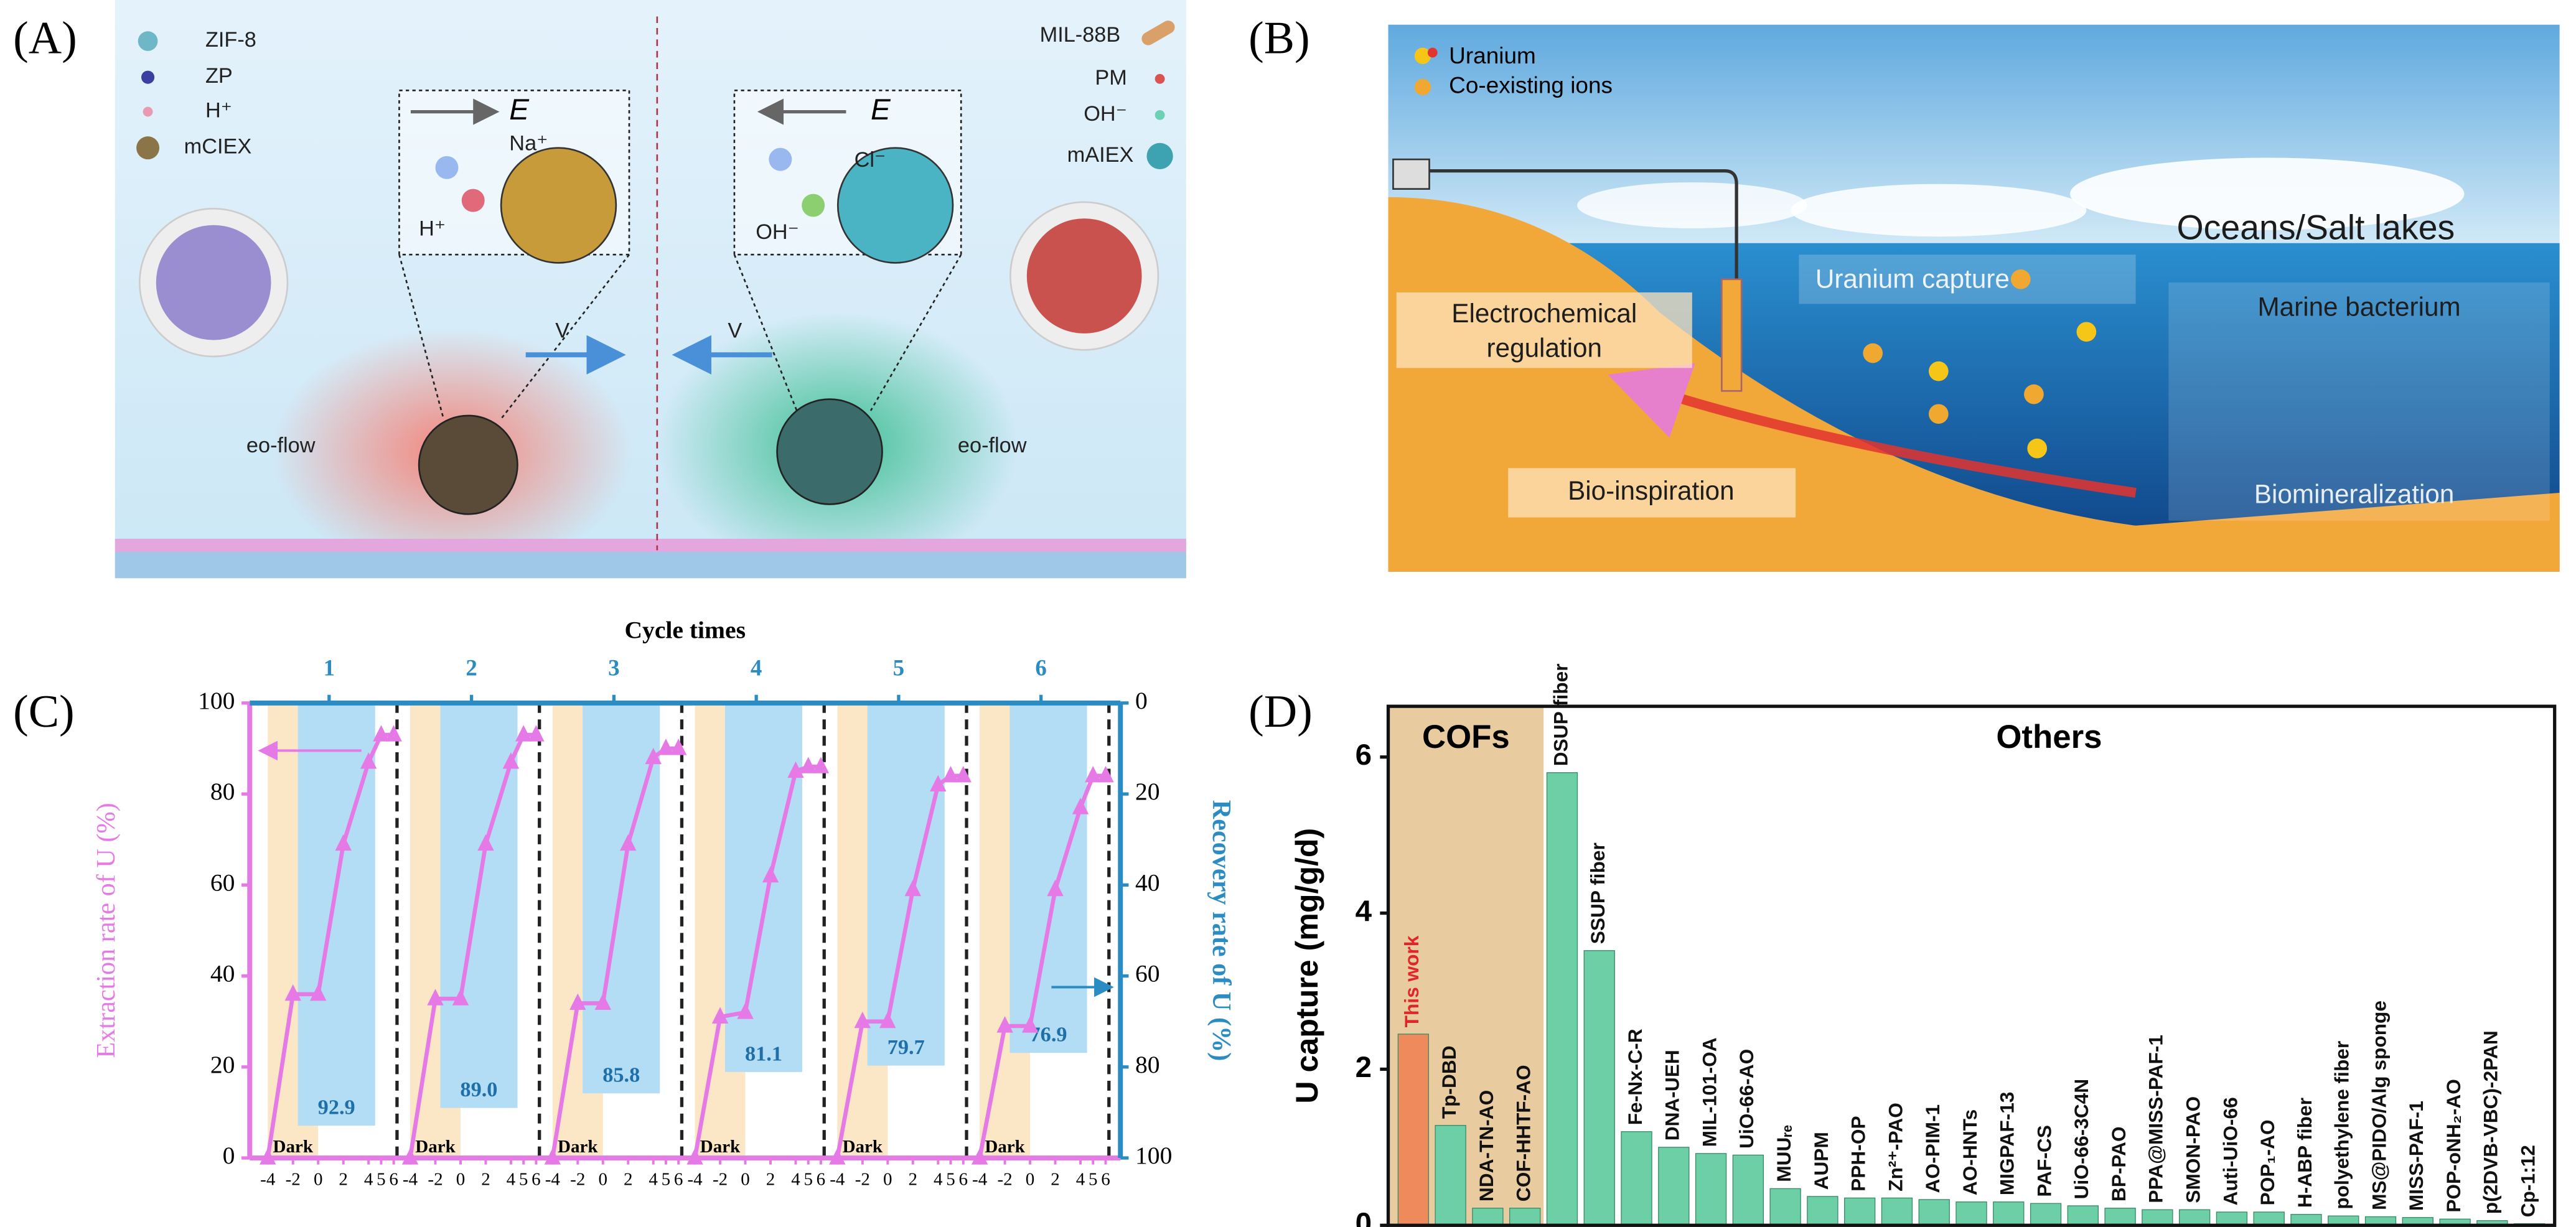  Describe the element at coordinates (763, 1053) in the screenshot. I see `recovery-label: 81.1` at that location.